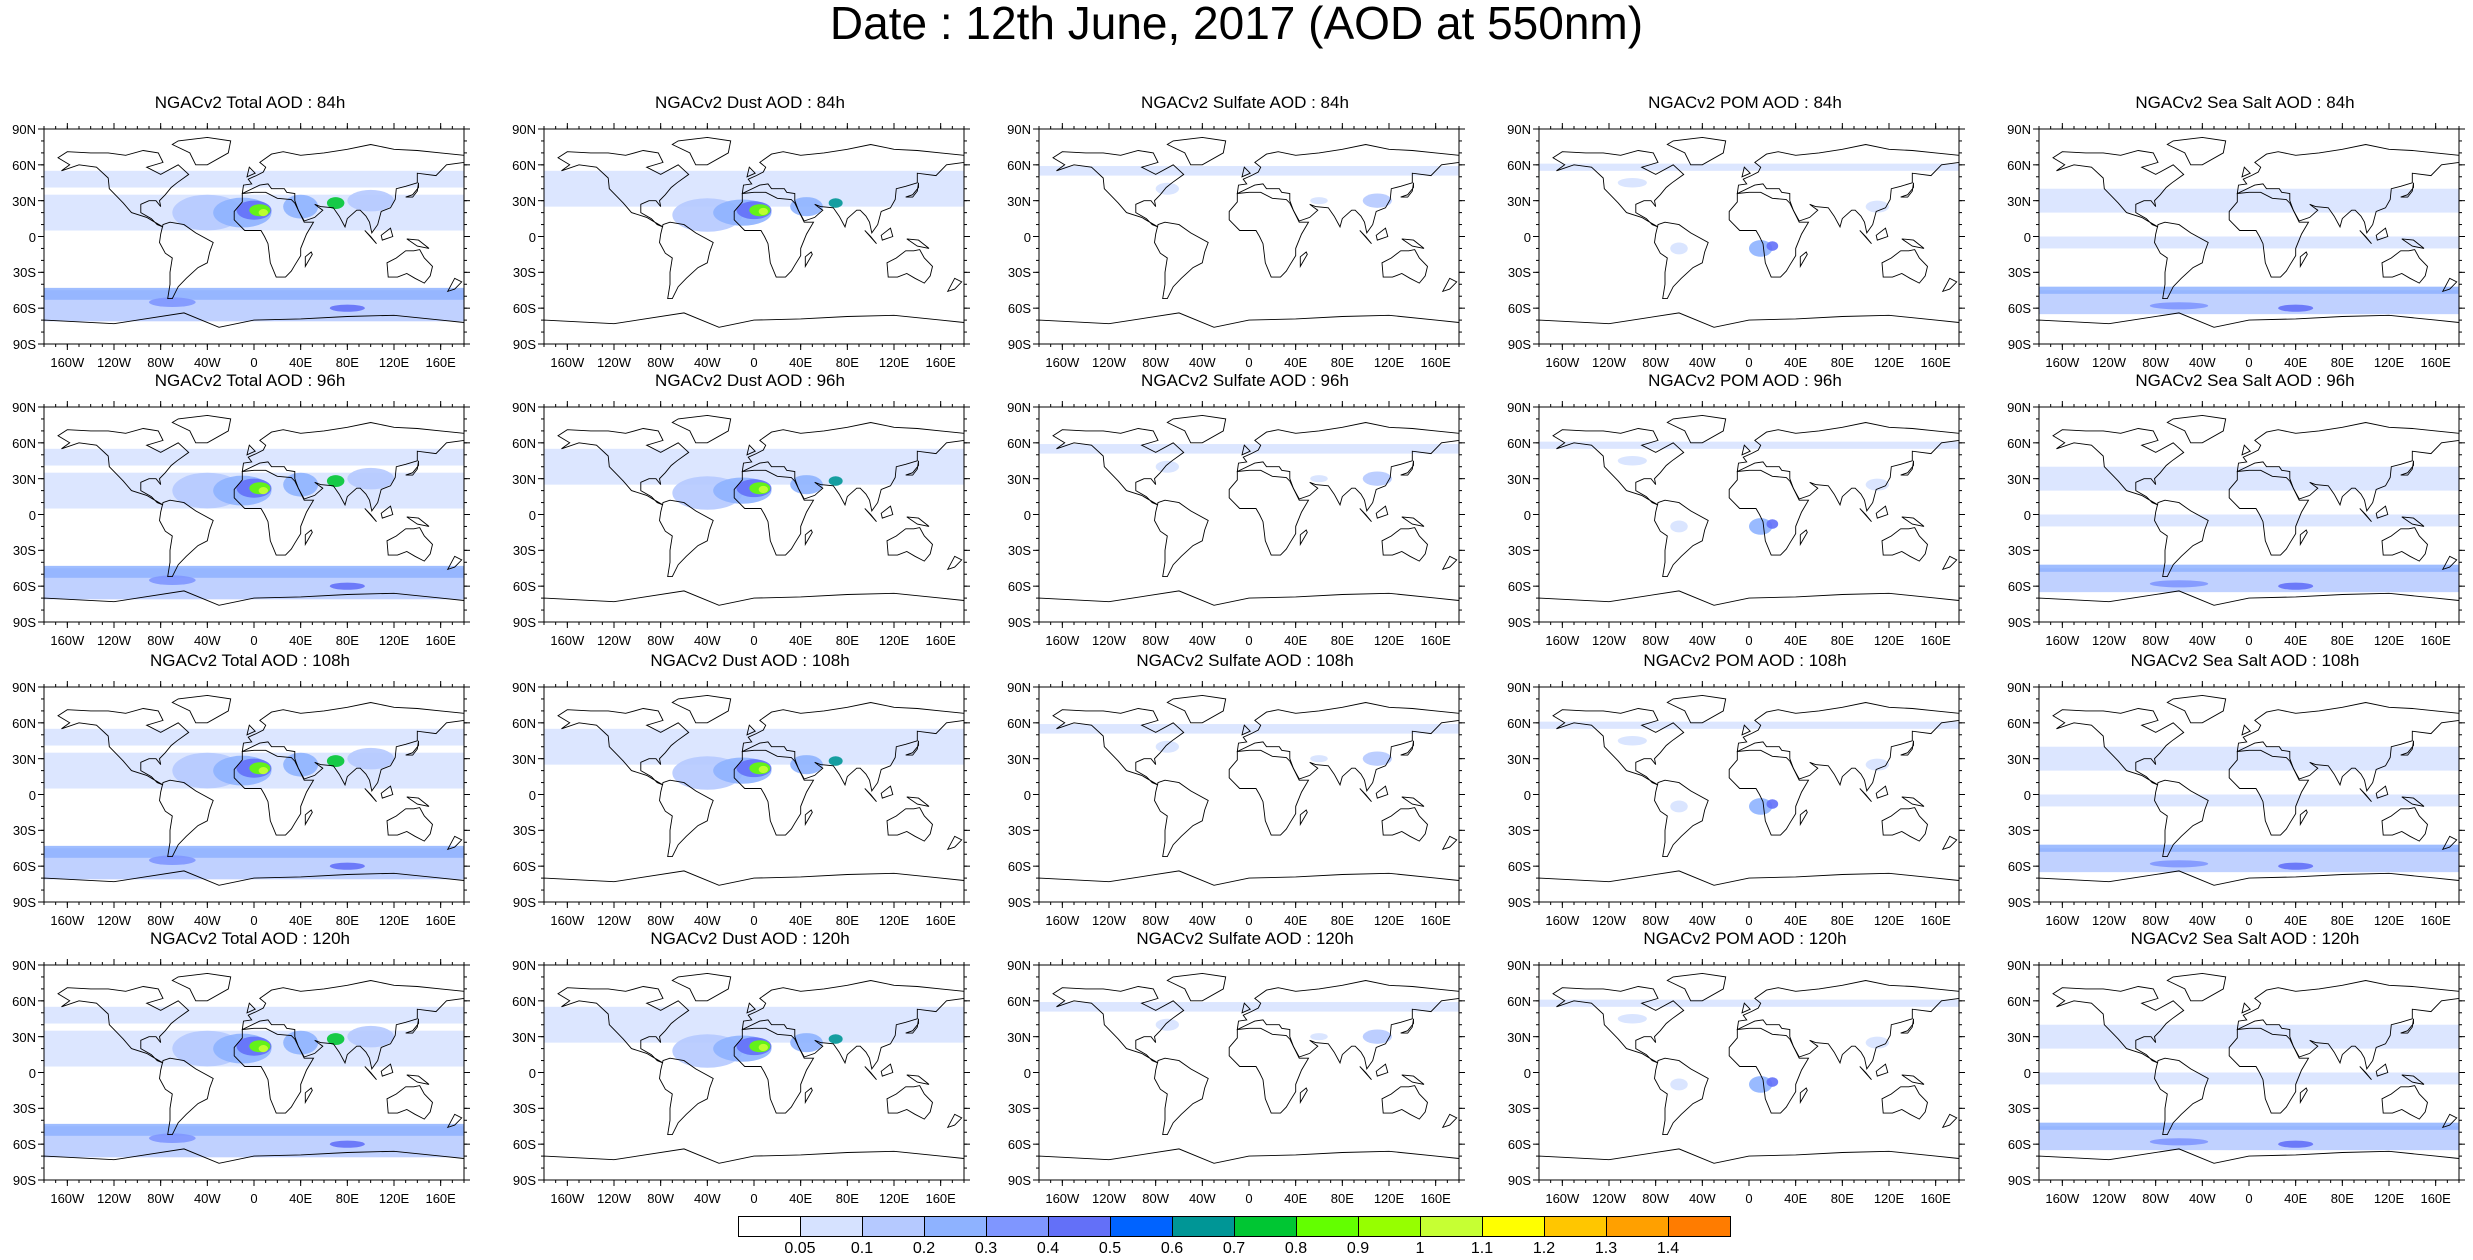  What do you see at coordinates (1749, 794) in the screenshot?
I see `map-background` at bounding box center [1749, 794].